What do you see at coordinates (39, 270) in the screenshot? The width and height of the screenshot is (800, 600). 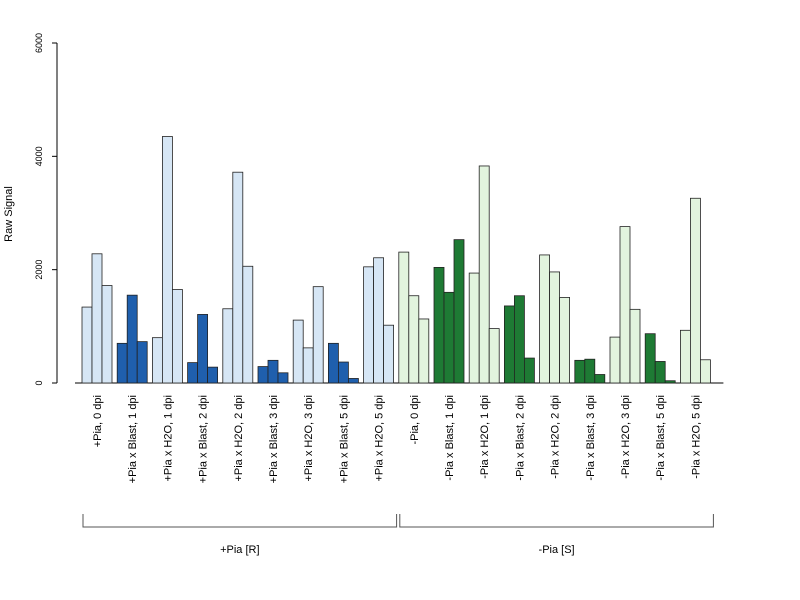 I see `y-tick-label: 2000` at bounding box center [39, 270].